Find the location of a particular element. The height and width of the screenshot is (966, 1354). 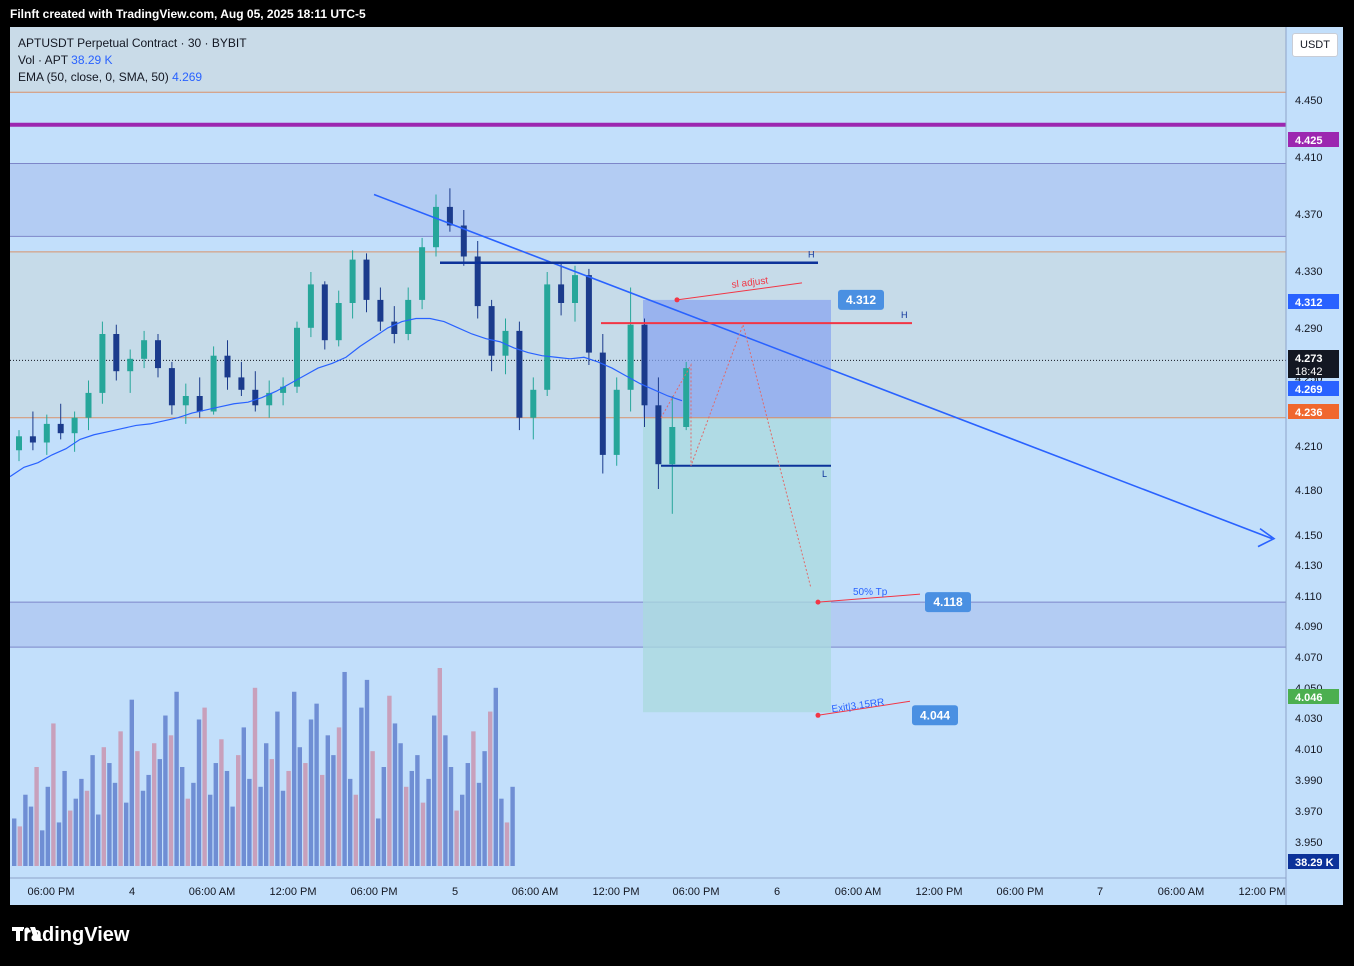

zone-band is located at coordinates (648, 200).